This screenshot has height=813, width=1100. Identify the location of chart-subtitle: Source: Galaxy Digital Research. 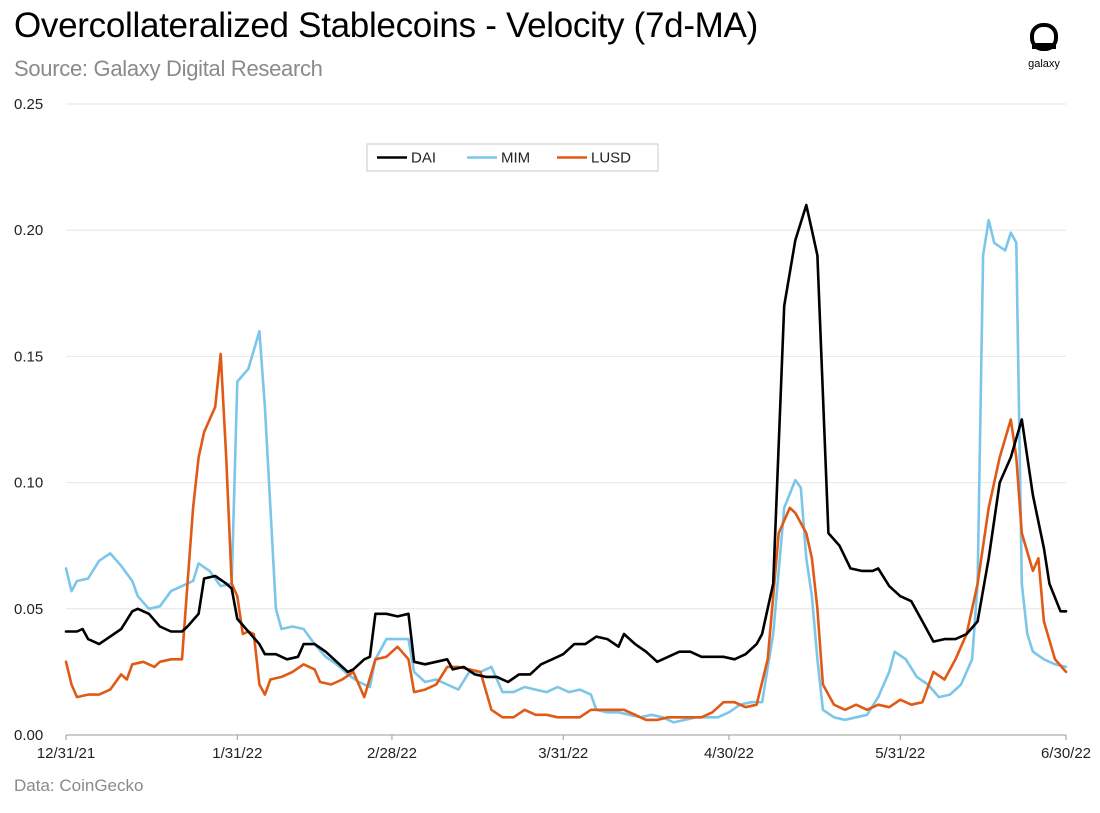
(168, 68).